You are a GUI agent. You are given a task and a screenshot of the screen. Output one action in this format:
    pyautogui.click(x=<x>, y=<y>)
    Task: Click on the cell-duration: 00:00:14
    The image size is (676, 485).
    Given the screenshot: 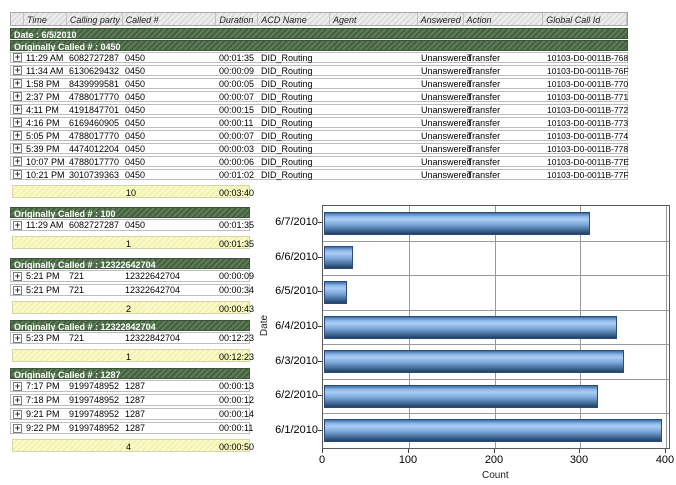 What is the action you would take?
    pyautogui.click(x=237, y=414)
    